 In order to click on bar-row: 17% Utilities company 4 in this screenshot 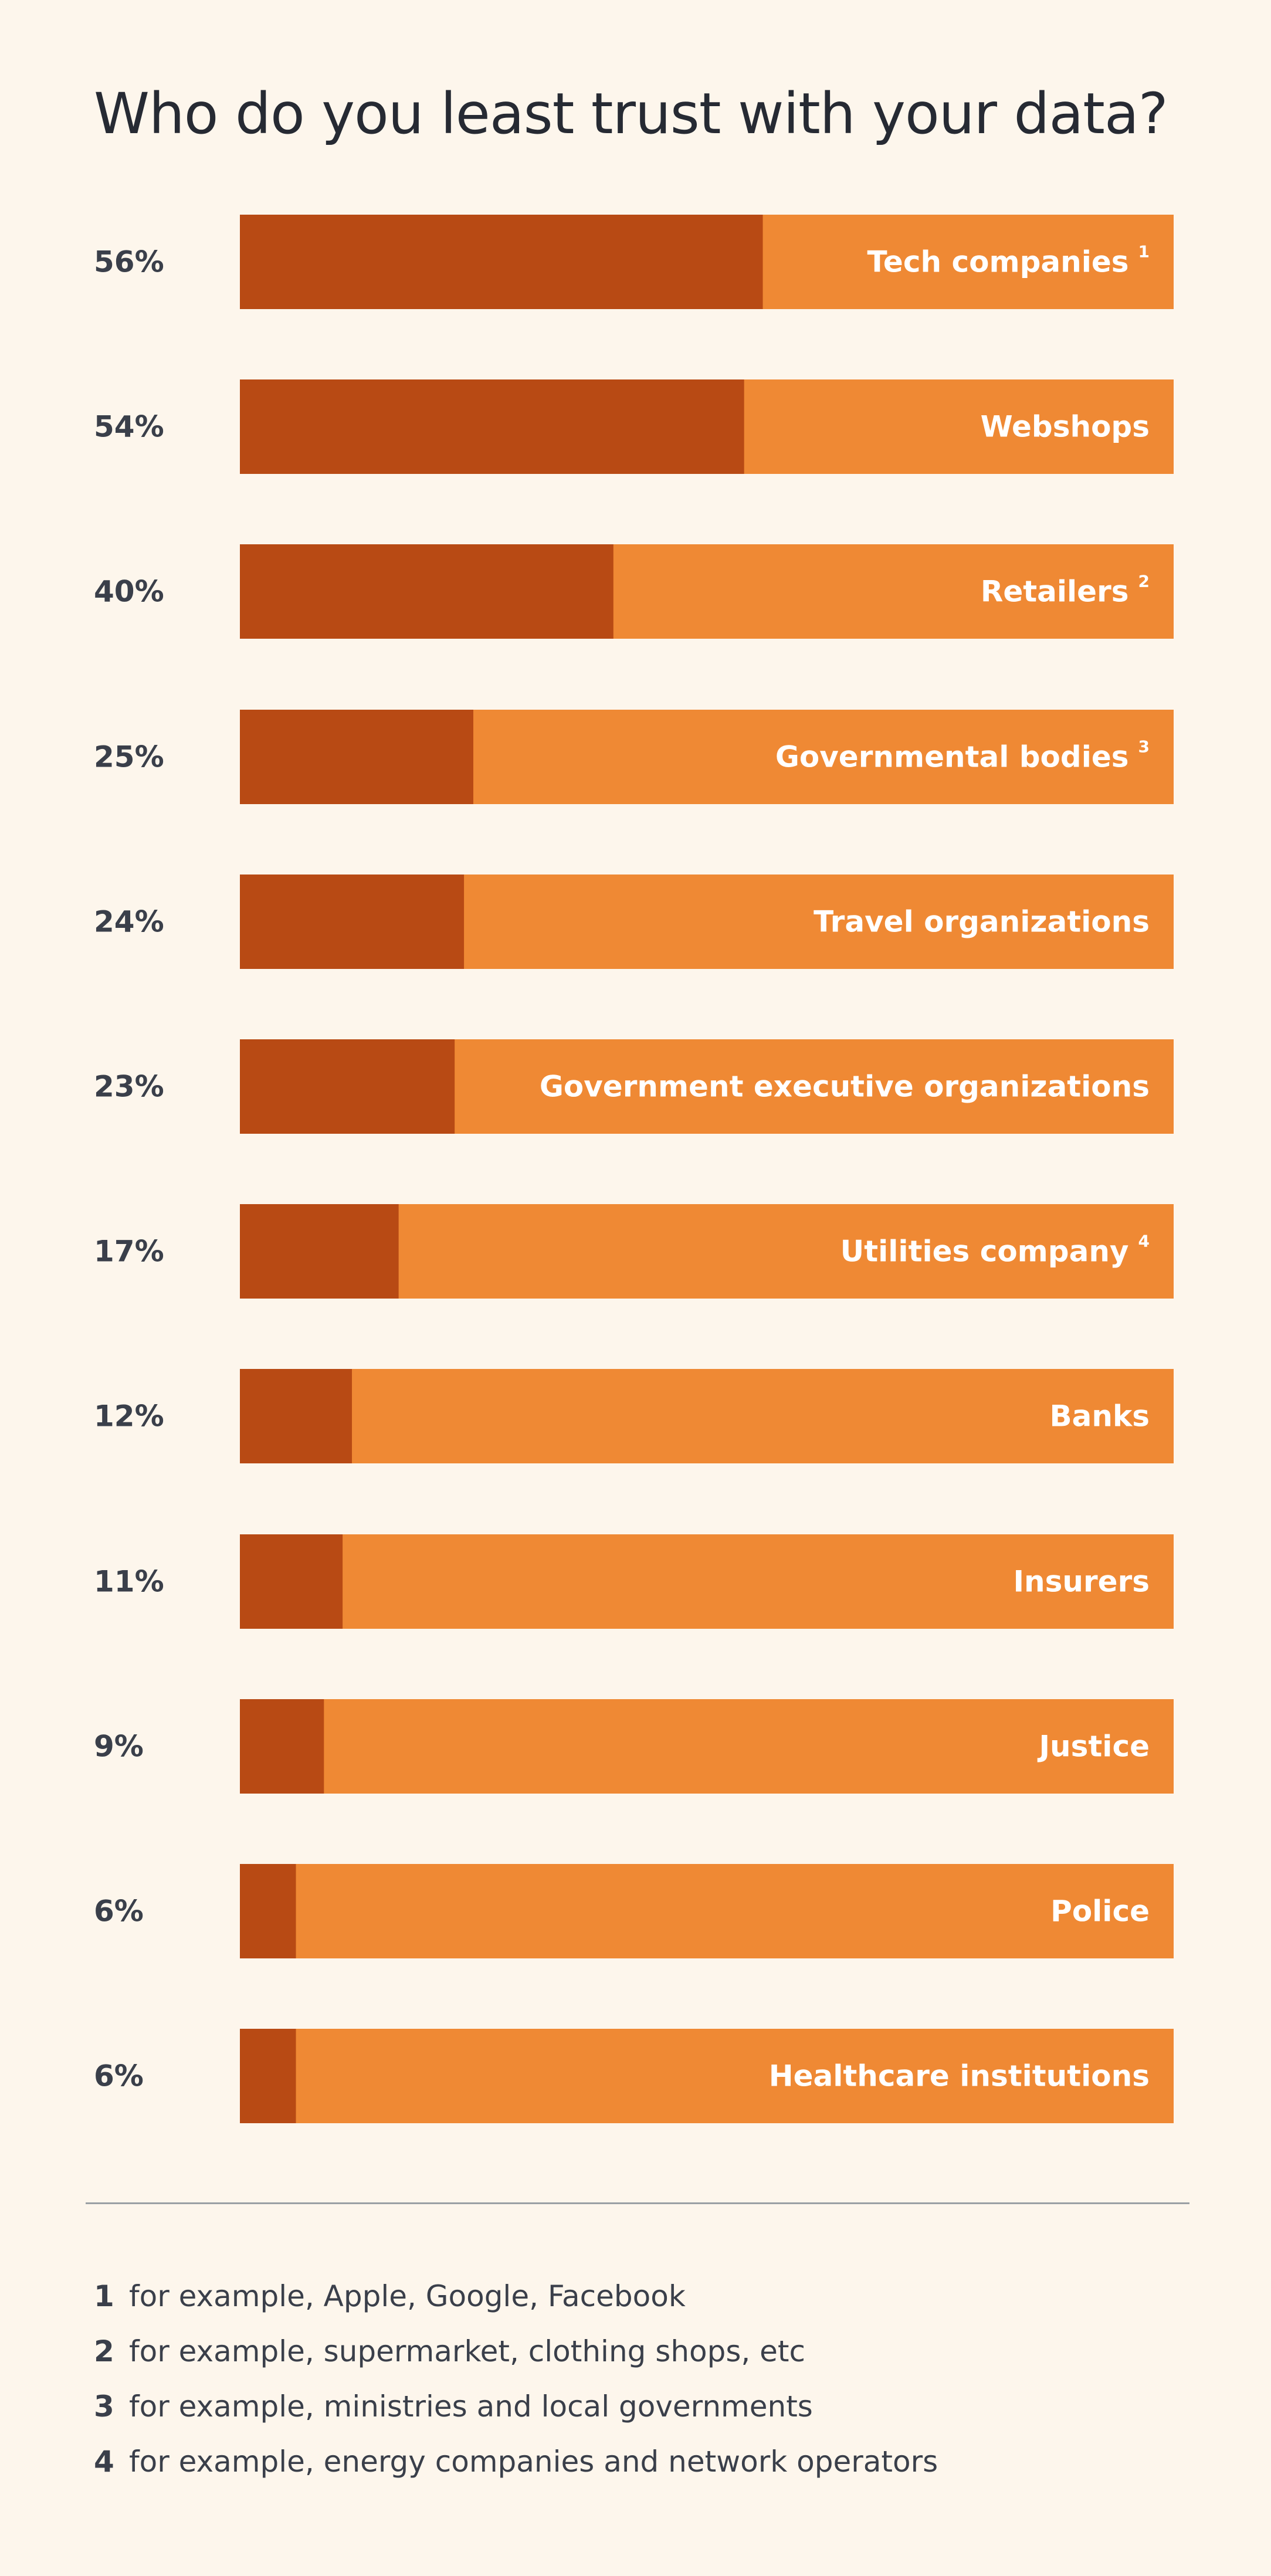, I will do `click(634, 1251)`.